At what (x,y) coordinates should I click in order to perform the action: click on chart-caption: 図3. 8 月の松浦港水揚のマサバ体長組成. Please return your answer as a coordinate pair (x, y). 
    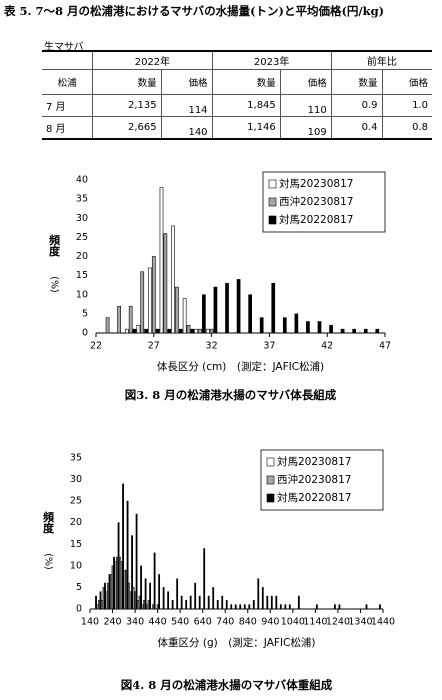
    Looking at the image, I should click on (231, 395).